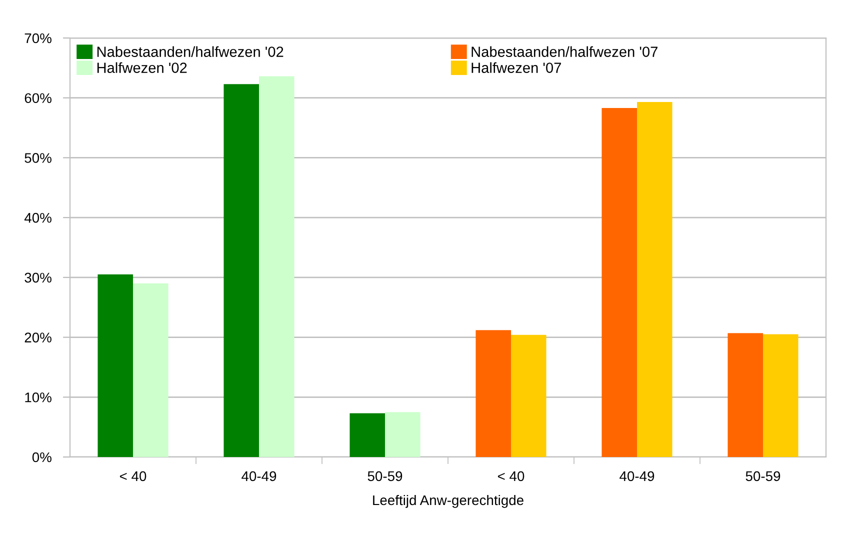 The width and height of the screenshot is (850, 539). I want to click on y-tick-label: 60%, so click(38, 98).